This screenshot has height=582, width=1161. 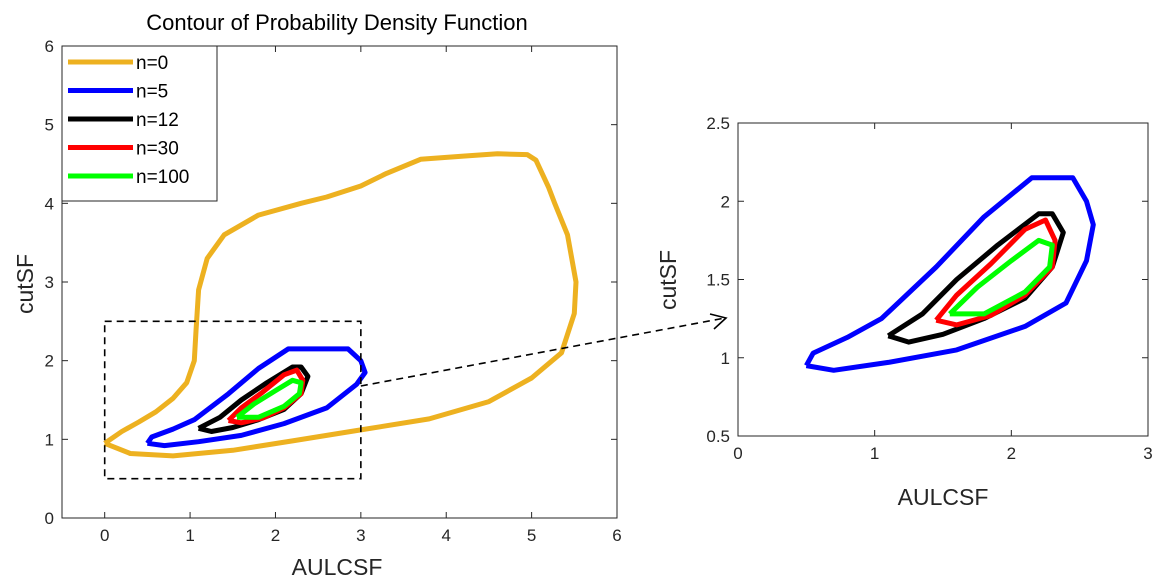 What do you see at coordinates (725, 201) in the screenshot?
I see `right-y-tick-label: 2` at bounding box center [725, 201].